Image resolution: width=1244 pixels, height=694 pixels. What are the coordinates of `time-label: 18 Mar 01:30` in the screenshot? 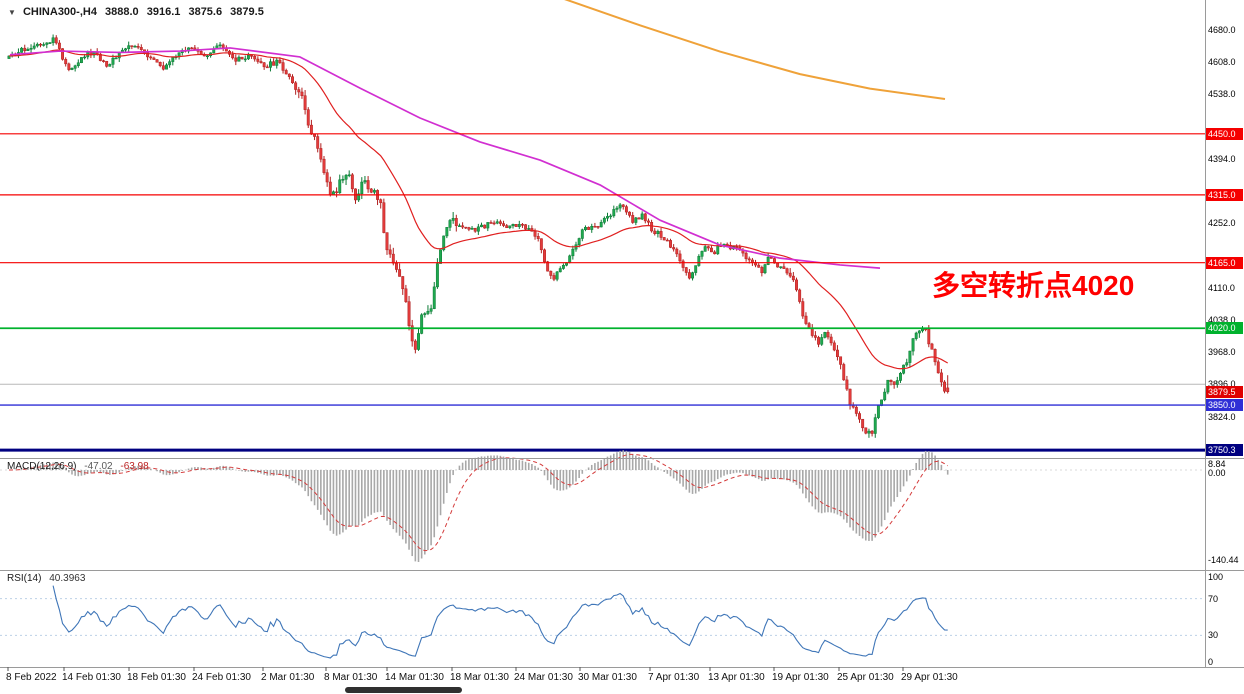 It's located at (479, 677).